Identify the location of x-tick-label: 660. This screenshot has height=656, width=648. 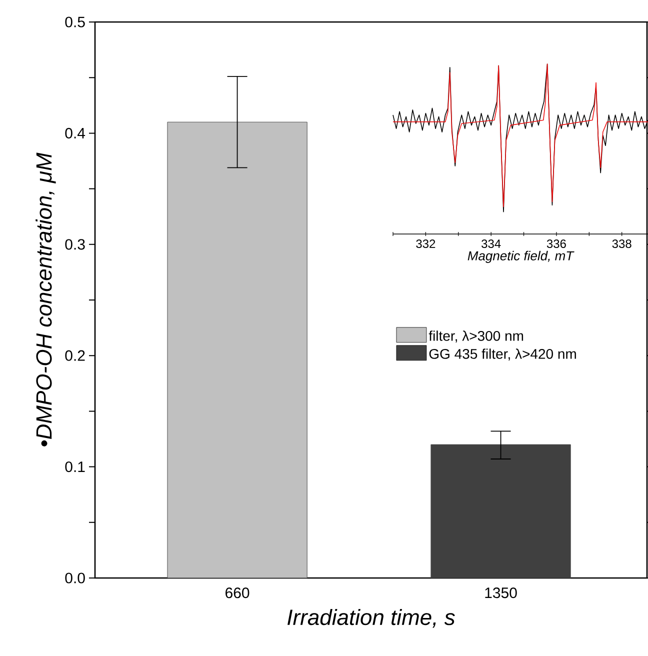
(238, 593).